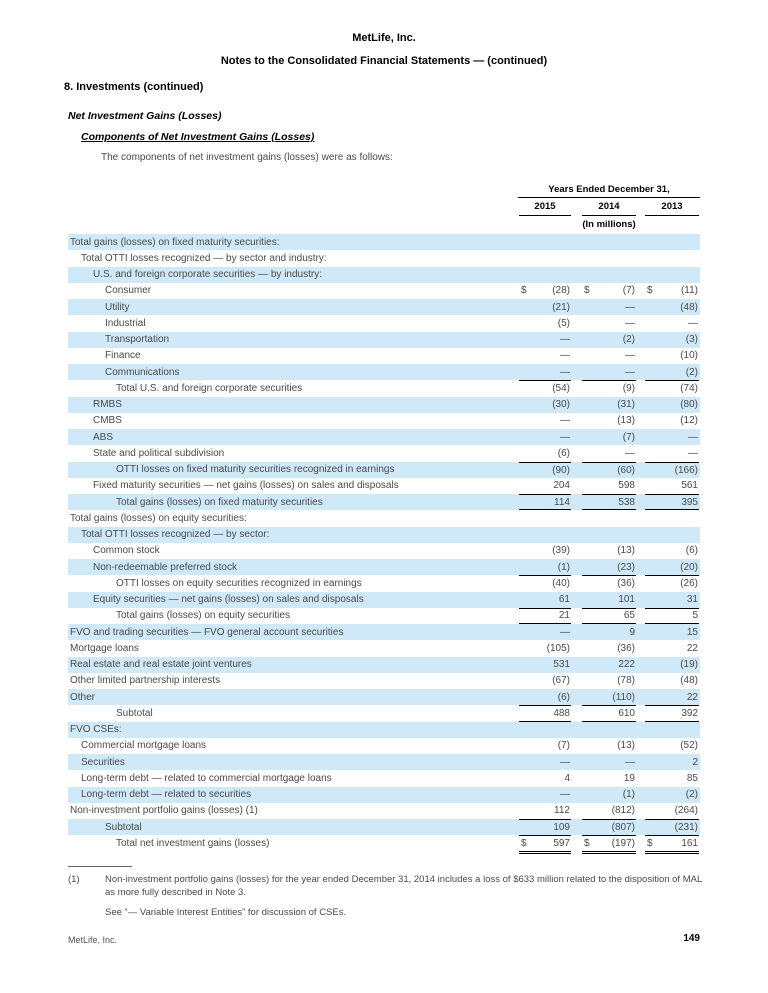 The height and width of the screenshot is (993, 768). I want to click on footnote-divider, so click(100, 866).